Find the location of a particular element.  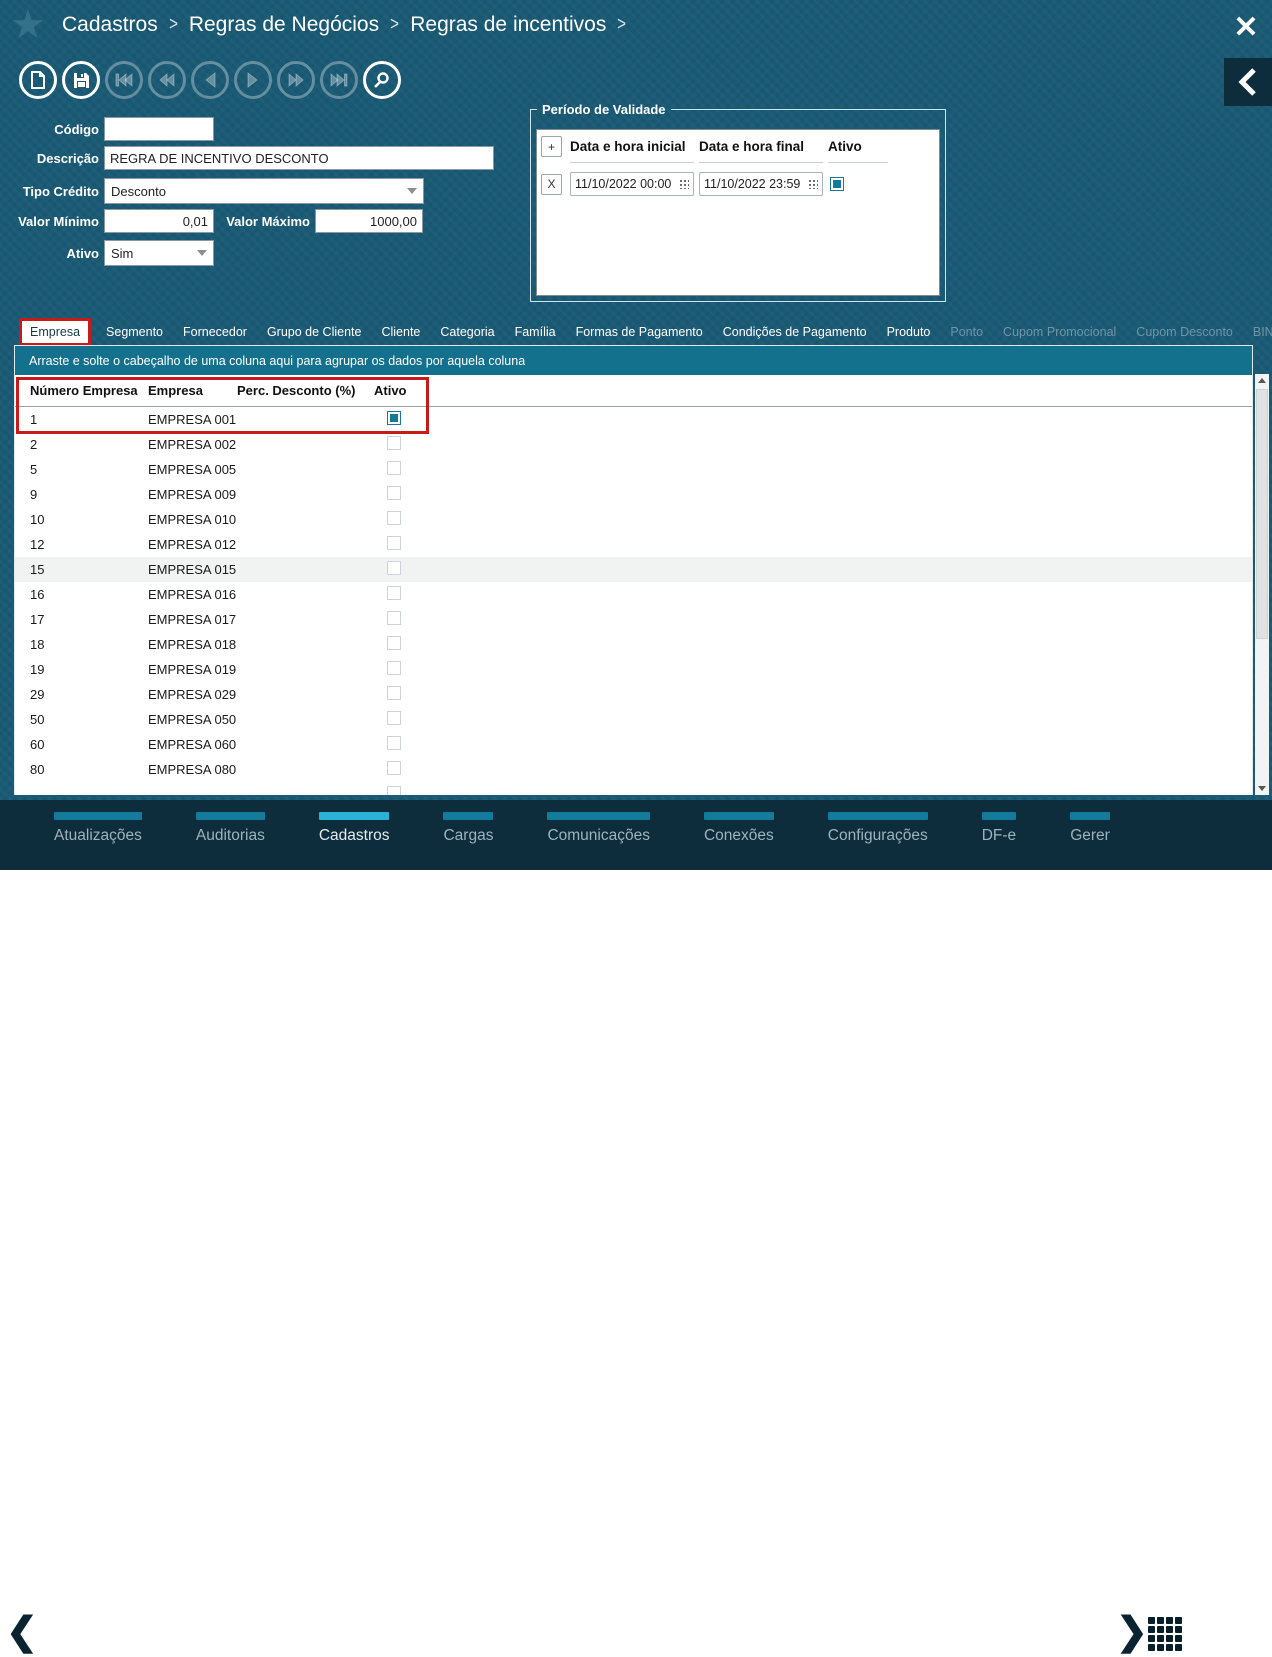

scroll-down-icon is located at coordinates (1262, 788).